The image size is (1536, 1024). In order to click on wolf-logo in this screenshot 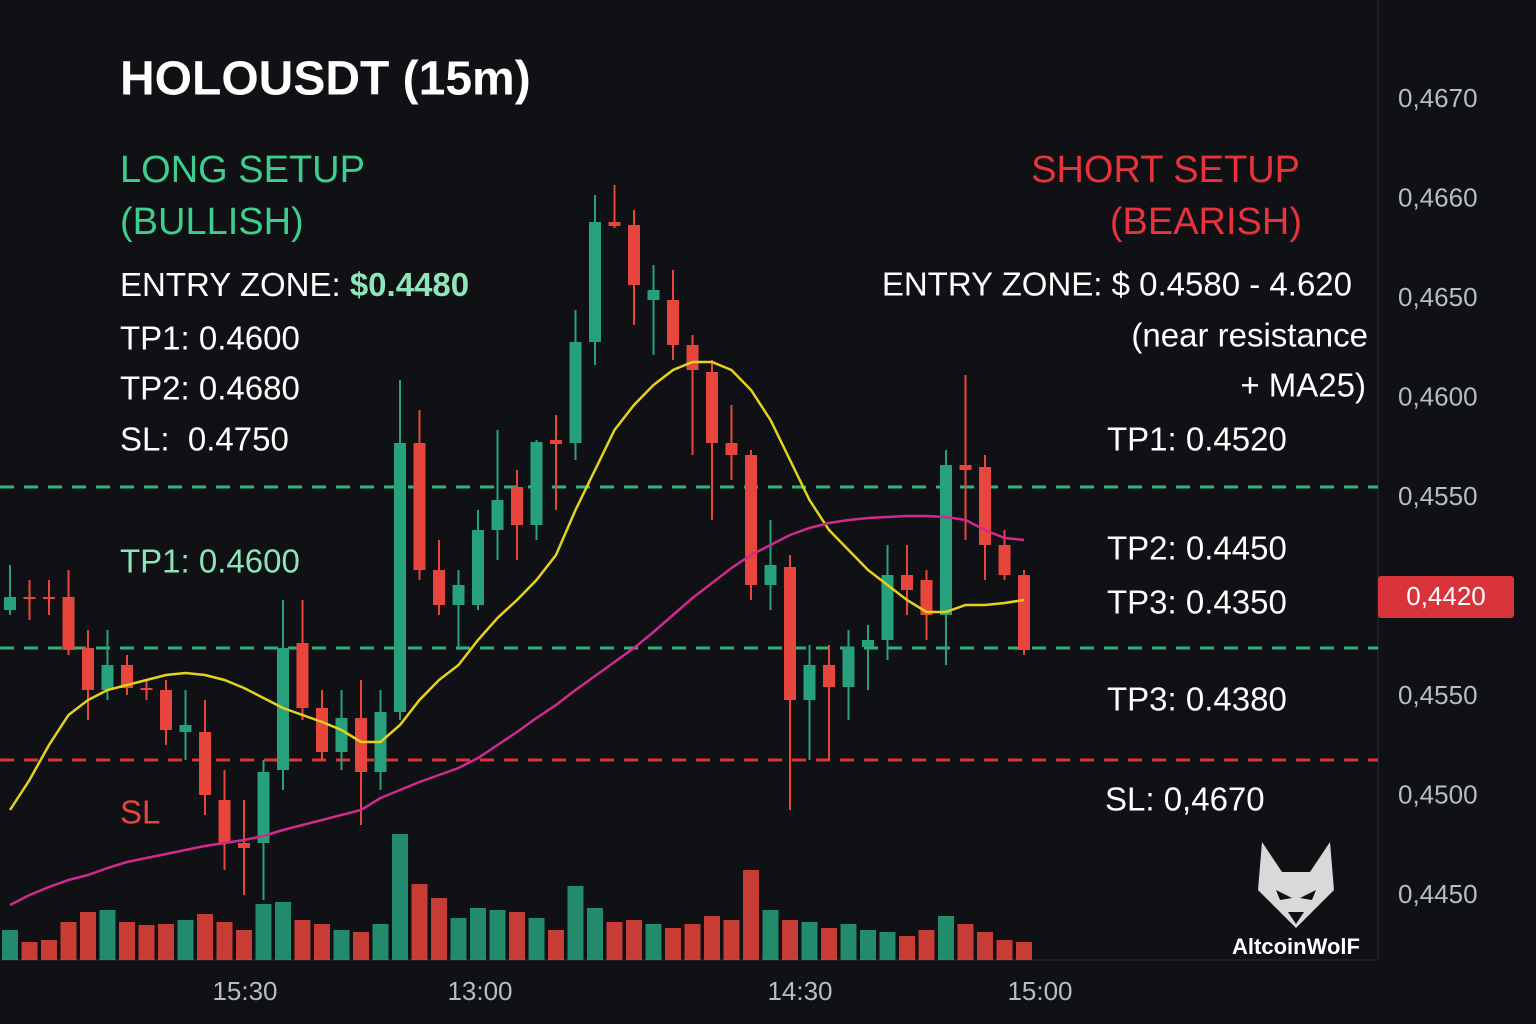, I will do `click(1296, 885)`.